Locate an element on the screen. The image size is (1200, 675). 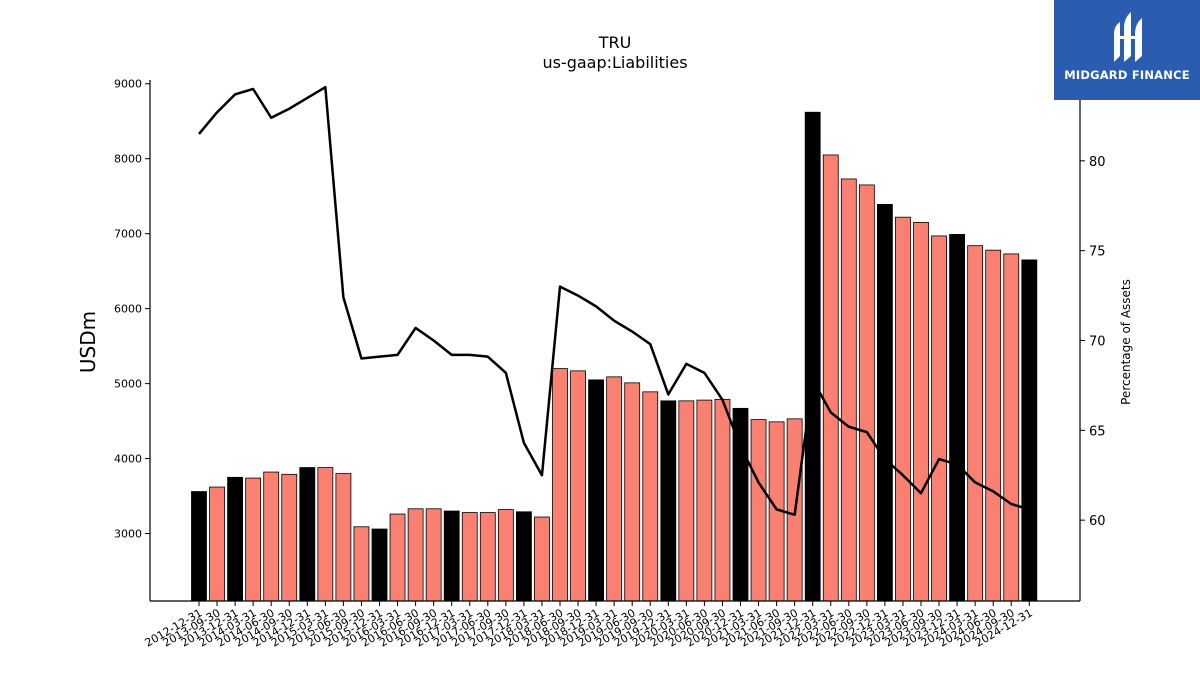
y-tick-label: 6000 is located at coordinates (128, 309).